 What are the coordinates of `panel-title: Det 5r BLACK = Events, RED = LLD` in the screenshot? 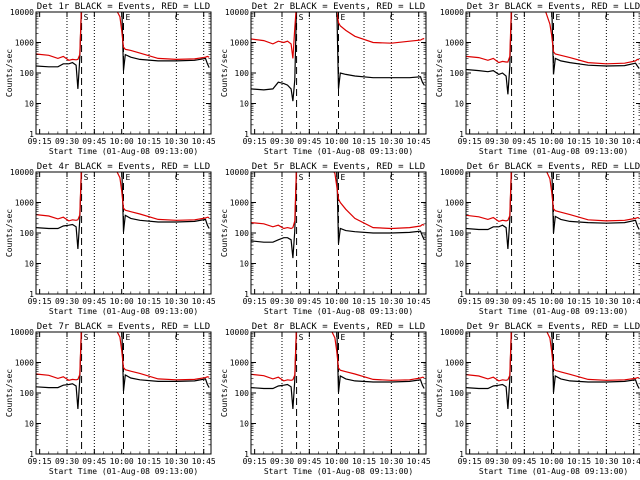 It's located at (338, 167).